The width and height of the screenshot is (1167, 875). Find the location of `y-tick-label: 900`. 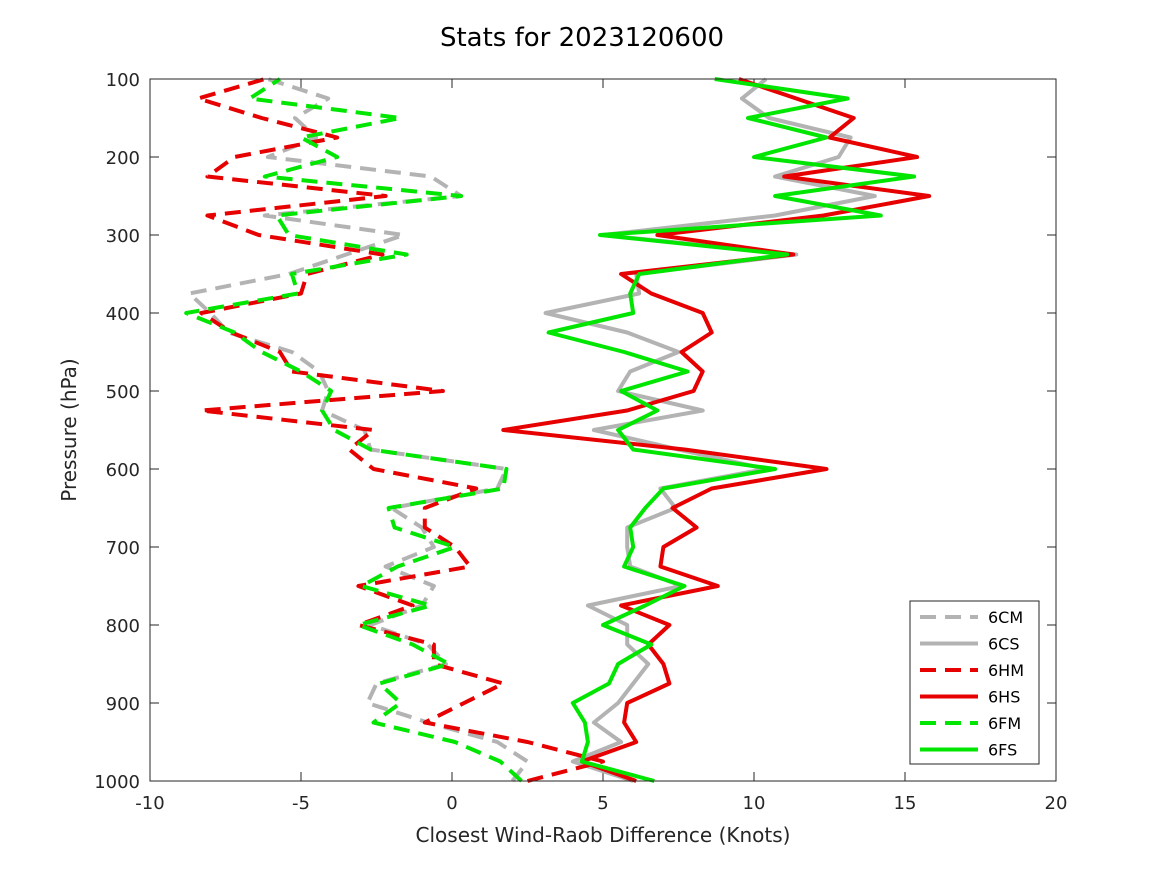

y-tick-label: 900 is located at coordinates (123, 704).